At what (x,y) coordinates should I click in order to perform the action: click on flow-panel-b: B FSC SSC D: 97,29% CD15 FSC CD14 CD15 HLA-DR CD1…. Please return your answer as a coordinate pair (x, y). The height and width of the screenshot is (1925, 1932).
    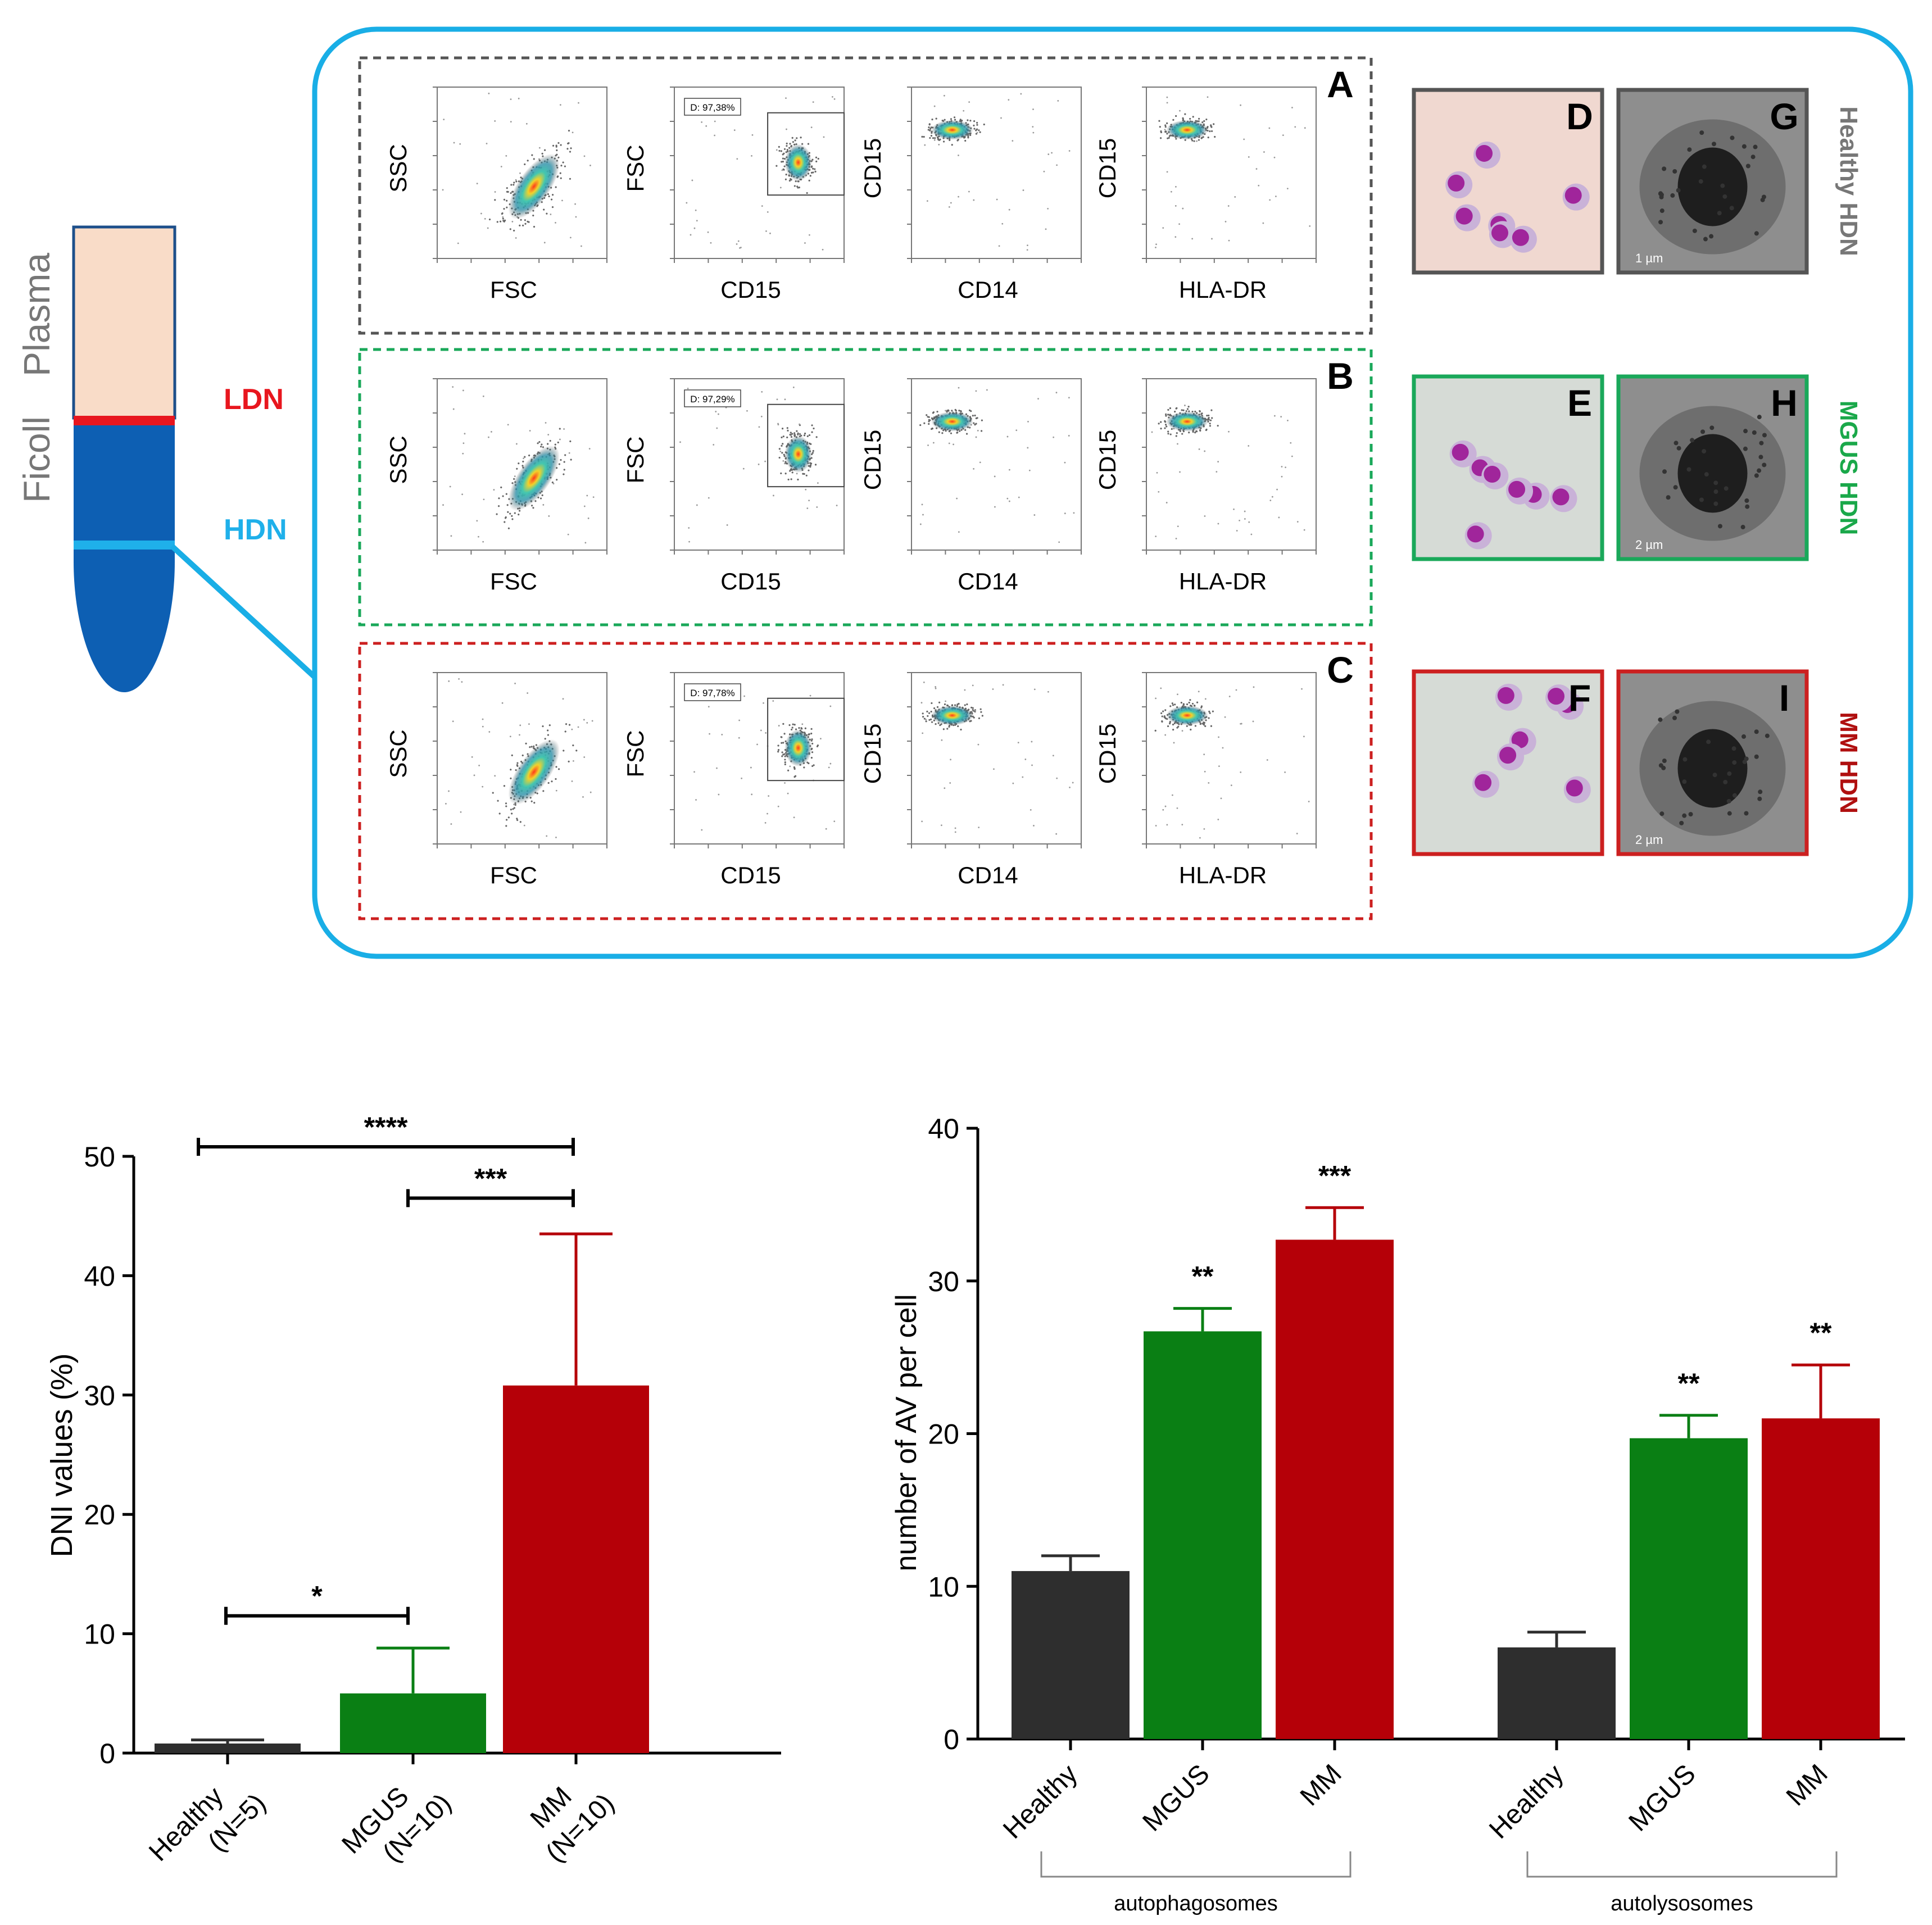
    Looking at the image, I should click on (865, 487).